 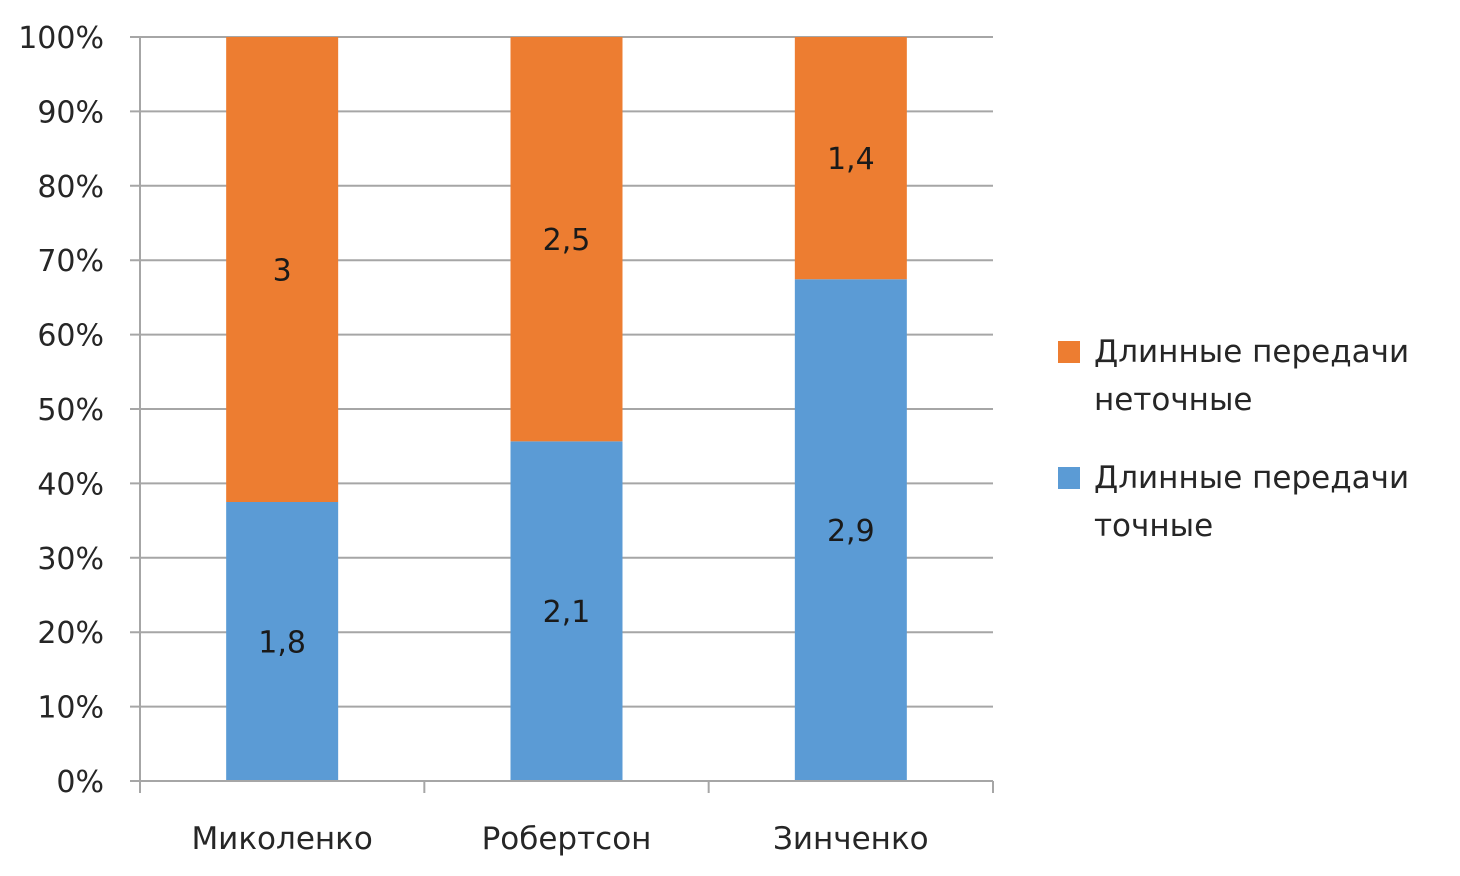 I want to click on legend-label-inaccurate: Длинные передачи неточные, so click(x=1252, y=376).